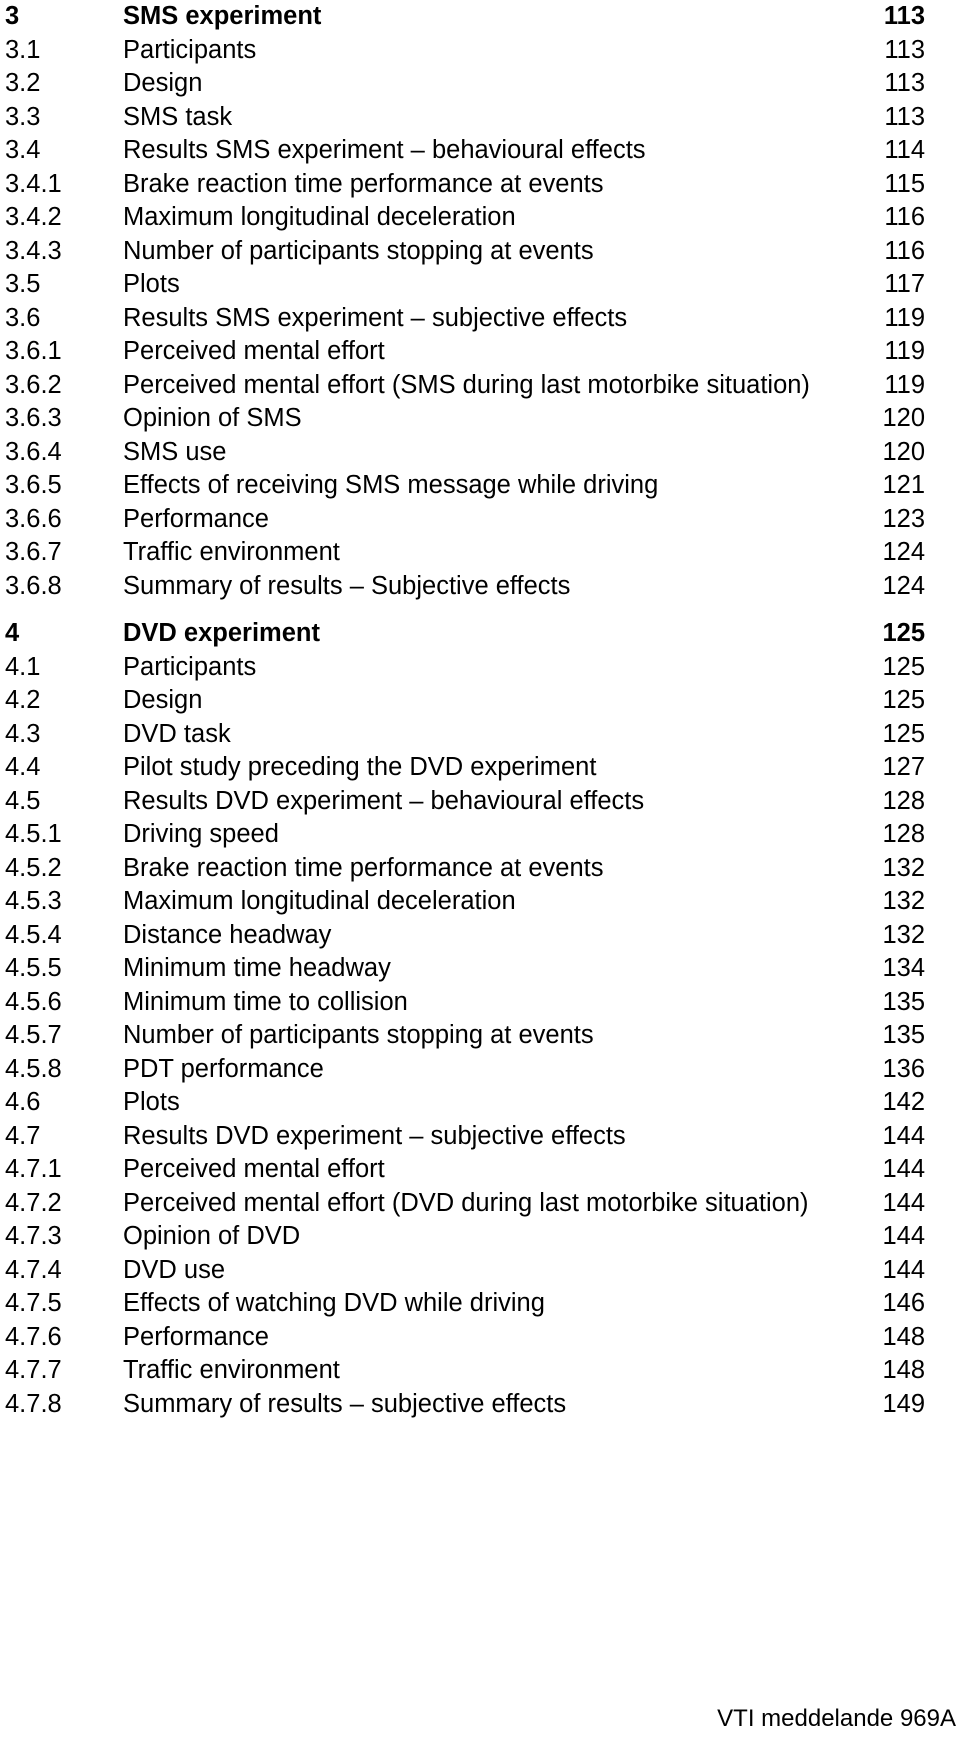  What do you see at coordinates (201, 834) in the screenshot?
I see `toc-entry-title: Driving speed` at bounding box center [201, 834].